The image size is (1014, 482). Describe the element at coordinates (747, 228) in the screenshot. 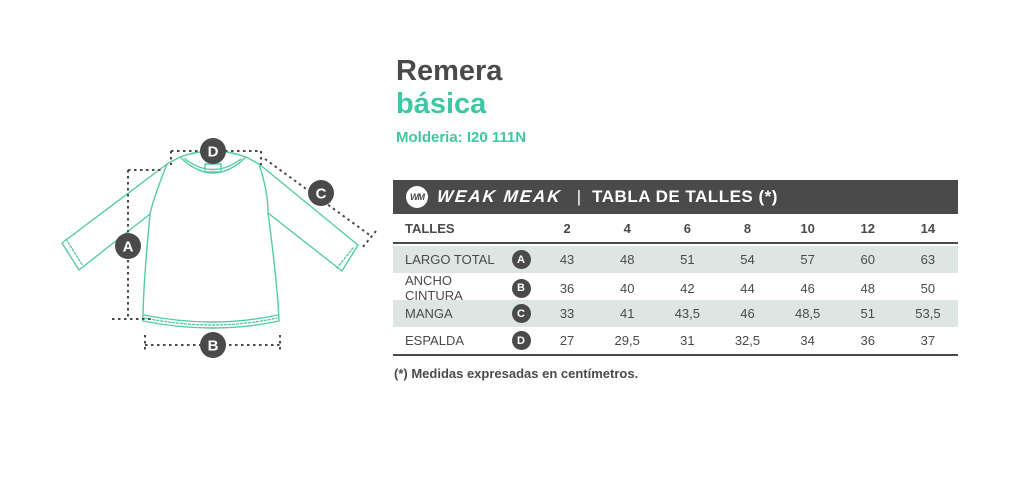

I see `size-column-header: 8` at that location.